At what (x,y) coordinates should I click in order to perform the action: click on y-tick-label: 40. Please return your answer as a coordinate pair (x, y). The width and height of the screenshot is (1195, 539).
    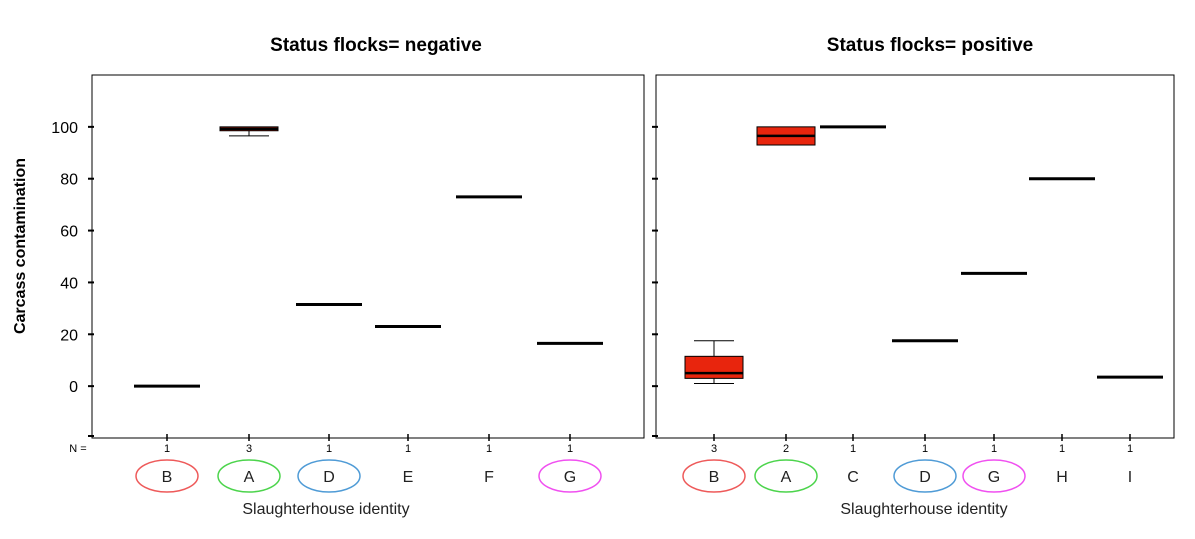
    Looking at the image, I should click on (69, 283).